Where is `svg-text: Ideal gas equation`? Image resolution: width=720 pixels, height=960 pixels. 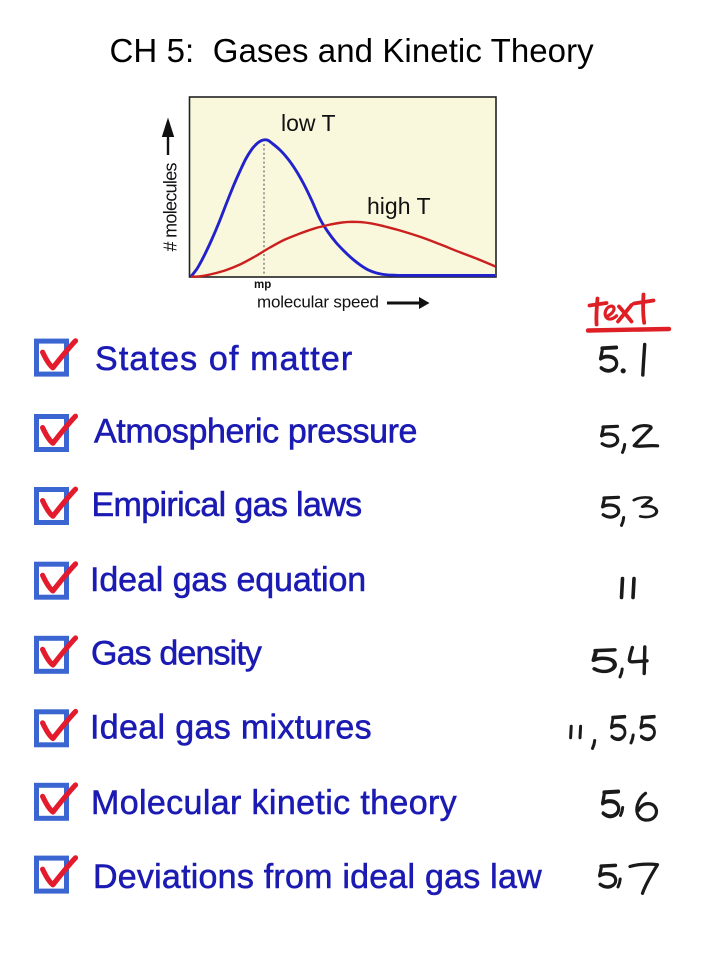
svg-text: Ideal gas equation is located at coordinates (228, 580).